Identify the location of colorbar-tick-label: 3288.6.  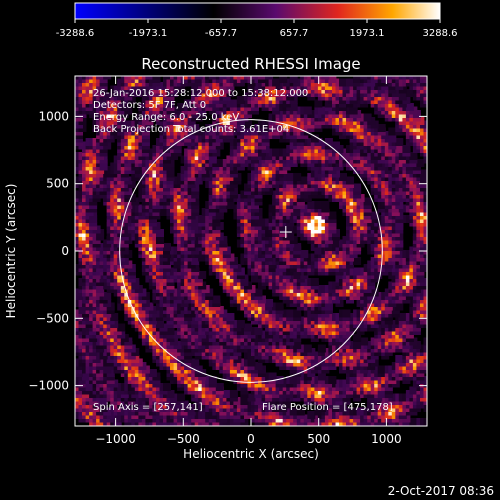
(440, 33).